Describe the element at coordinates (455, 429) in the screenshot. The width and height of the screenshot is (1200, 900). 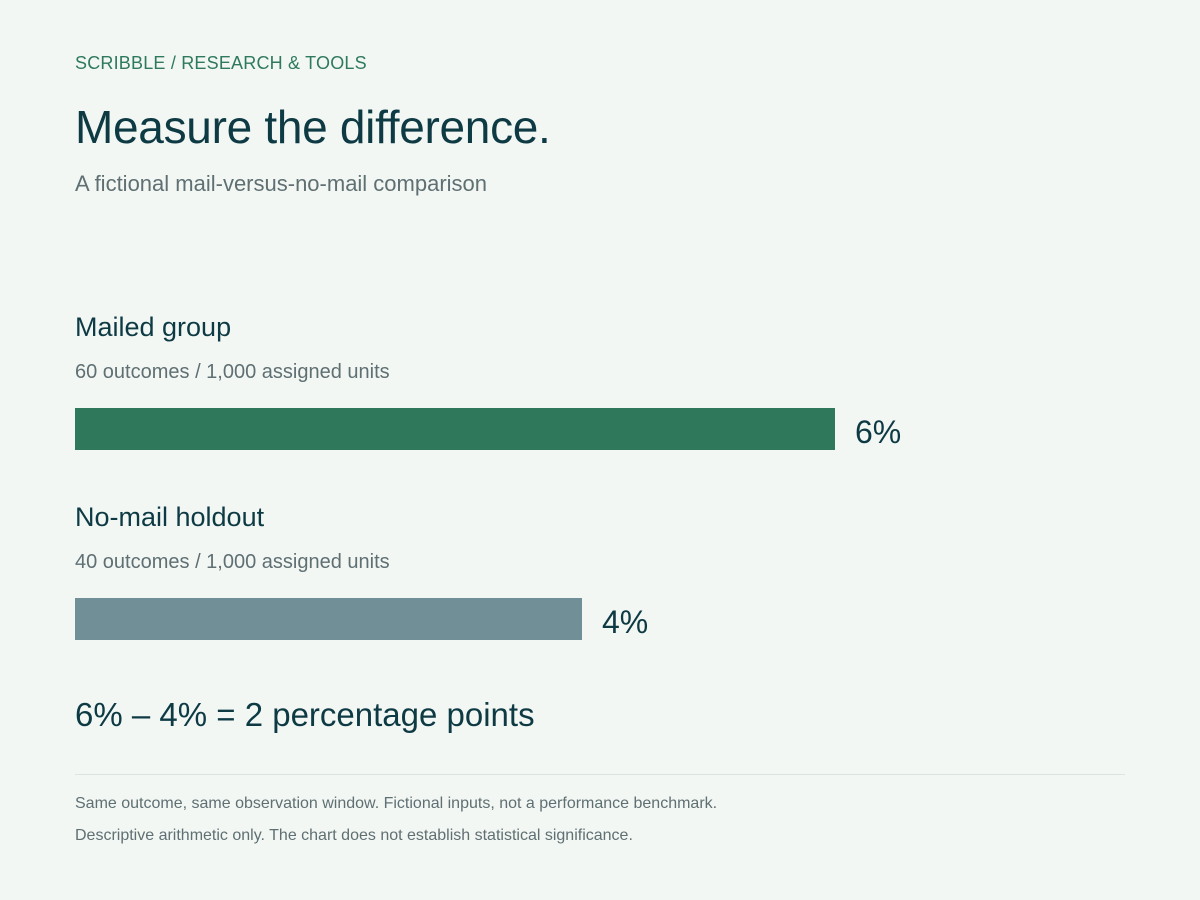
I see `bar-mailed` at that location.